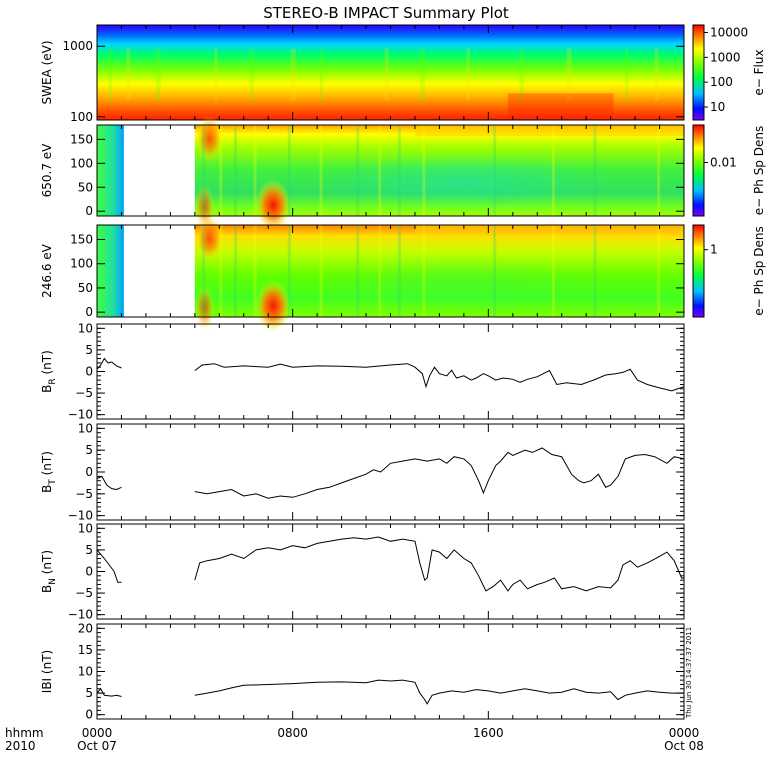 This screenshot has height=780, width=780. I want to click on panel-bt: −10 −5 0 5 10 BT (nT), so click(362, 472).